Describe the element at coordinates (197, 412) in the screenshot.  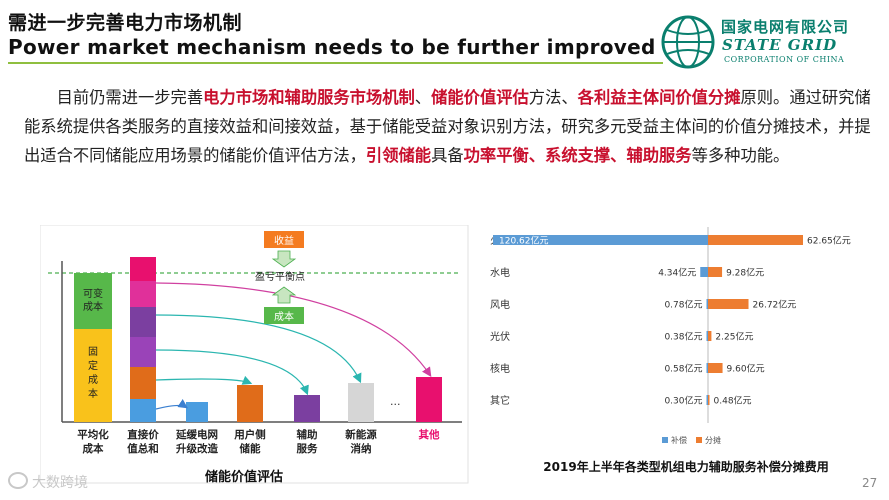
I see `bar-deferral` at that location.